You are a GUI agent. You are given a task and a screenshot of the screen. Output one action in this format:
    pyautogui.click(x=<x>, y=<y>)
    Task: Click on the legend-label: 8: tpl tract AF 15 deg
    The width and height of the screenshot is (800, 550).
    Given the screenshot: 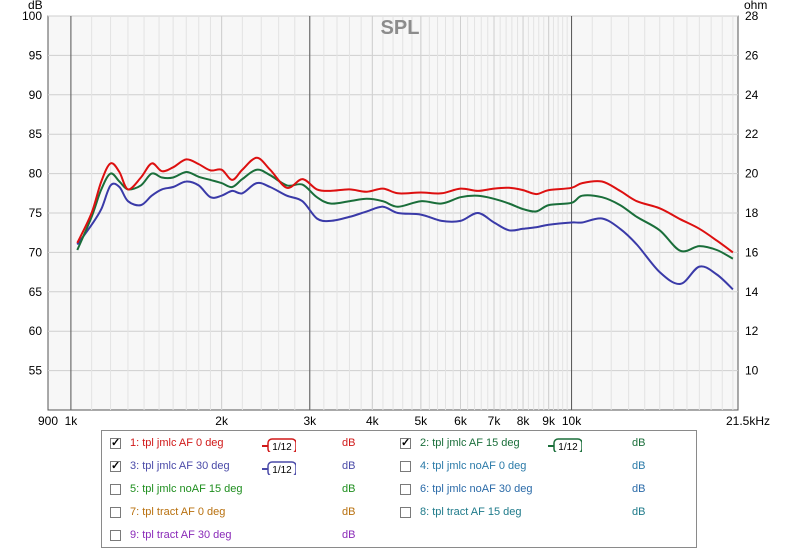 What is the action you would take?
    pyautogui.click(x=471, y=512)
    